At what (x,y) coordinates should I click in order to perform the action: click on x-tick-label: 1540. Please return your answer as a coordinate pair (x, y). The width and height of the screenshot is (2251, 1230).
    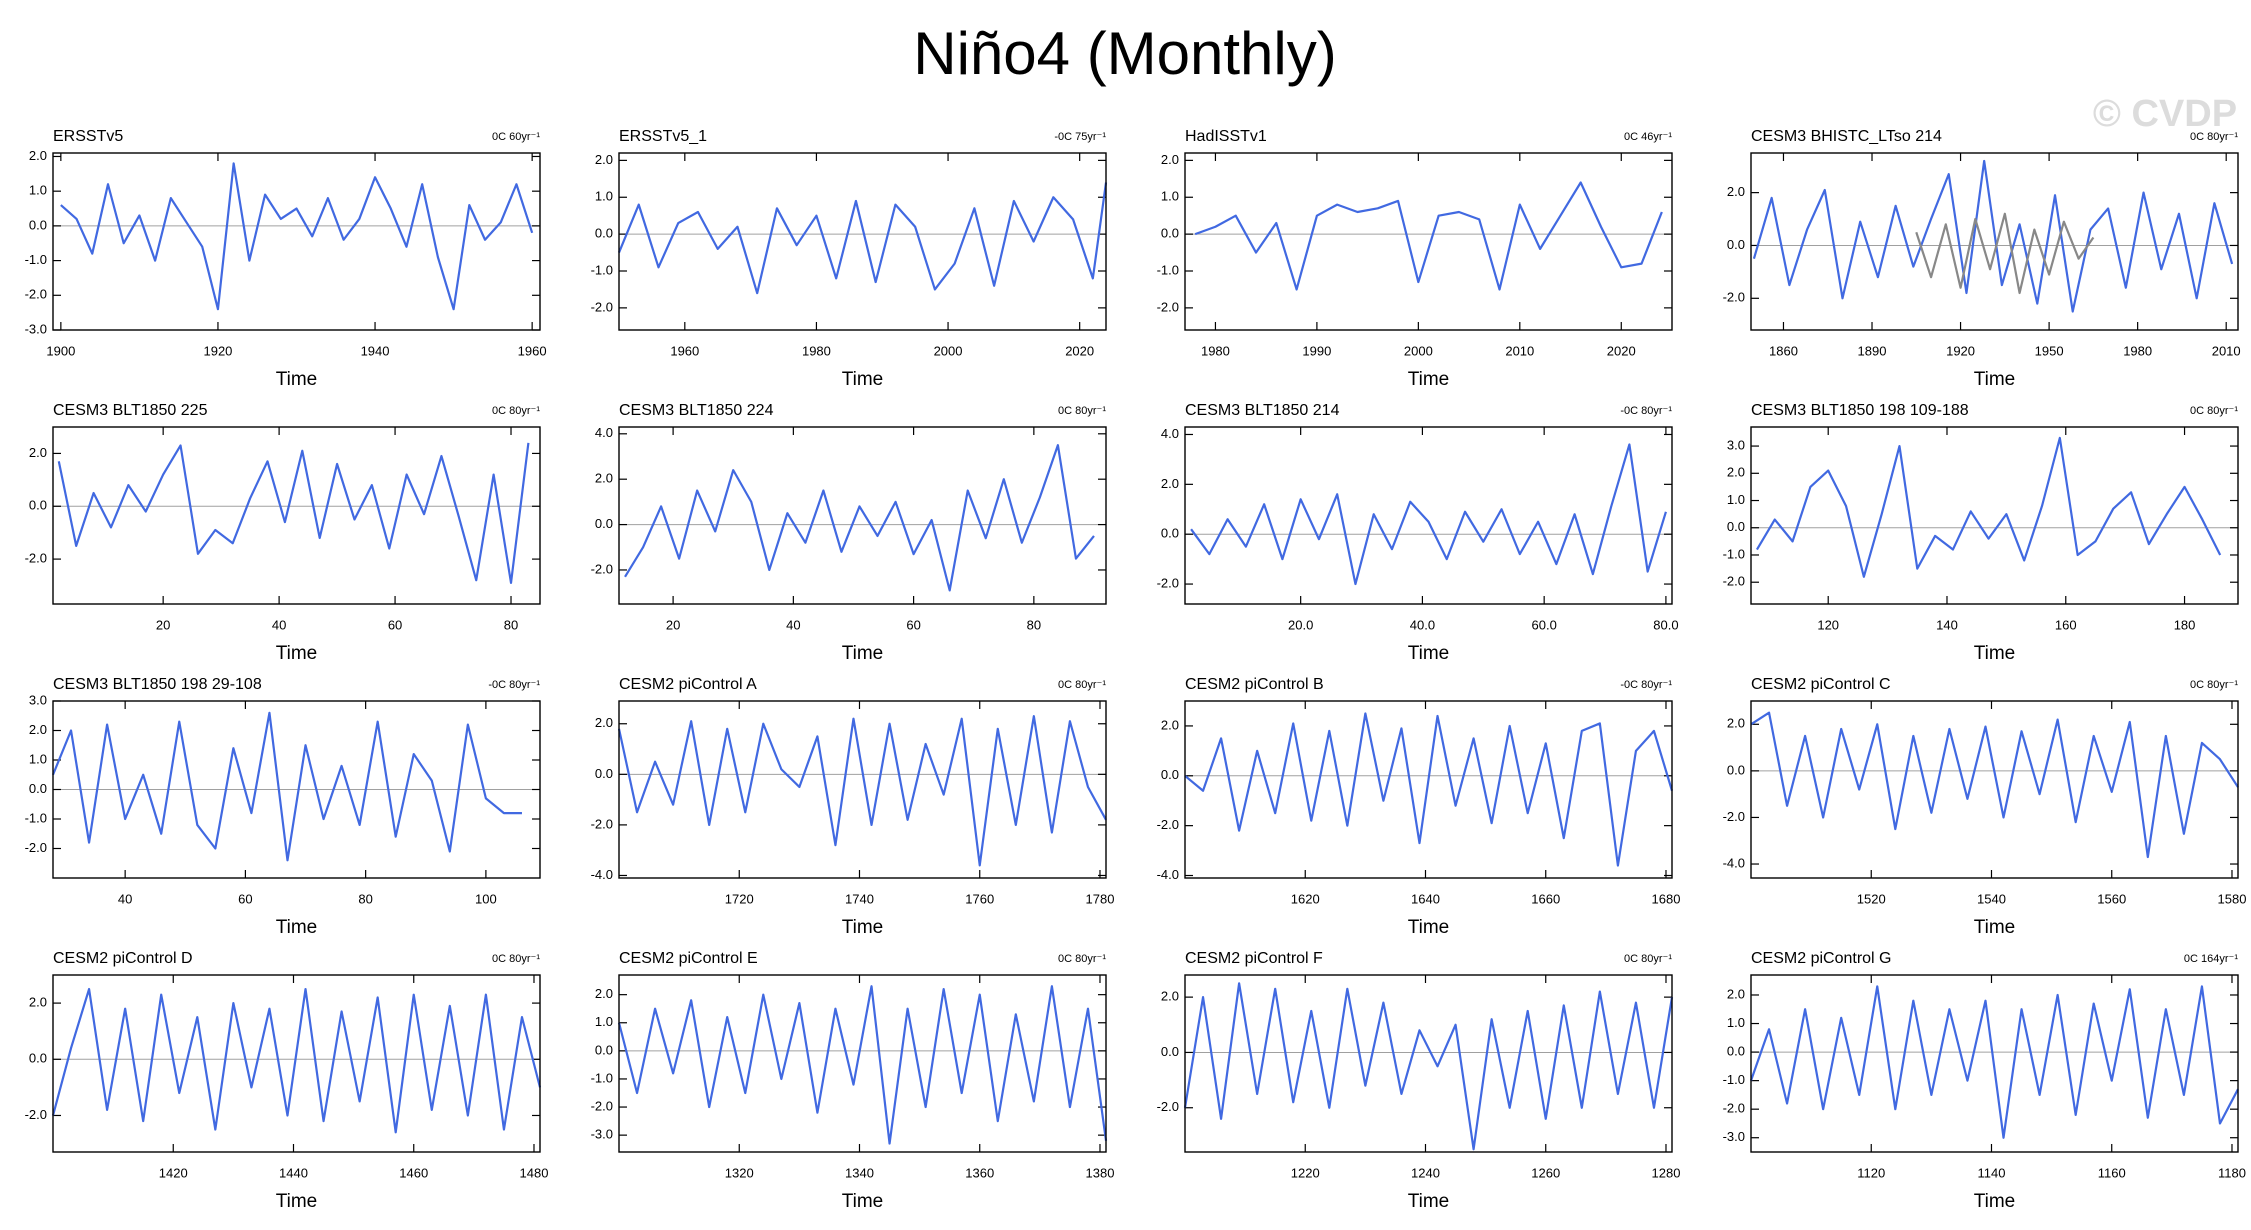
    Looking at the image, I should click on (1991, 898).